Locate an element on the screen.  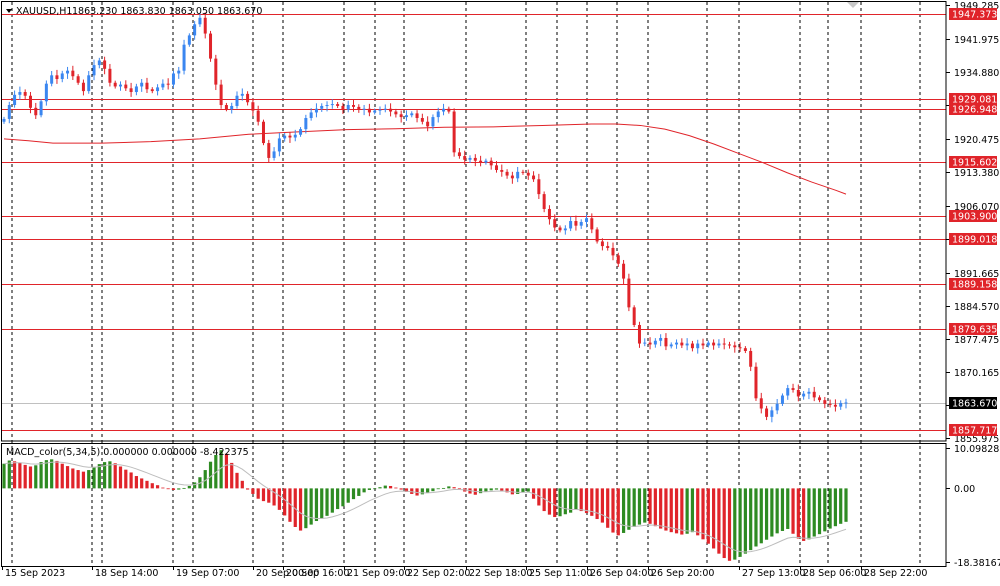
level-label-bg is located at coordinates (973, 162).